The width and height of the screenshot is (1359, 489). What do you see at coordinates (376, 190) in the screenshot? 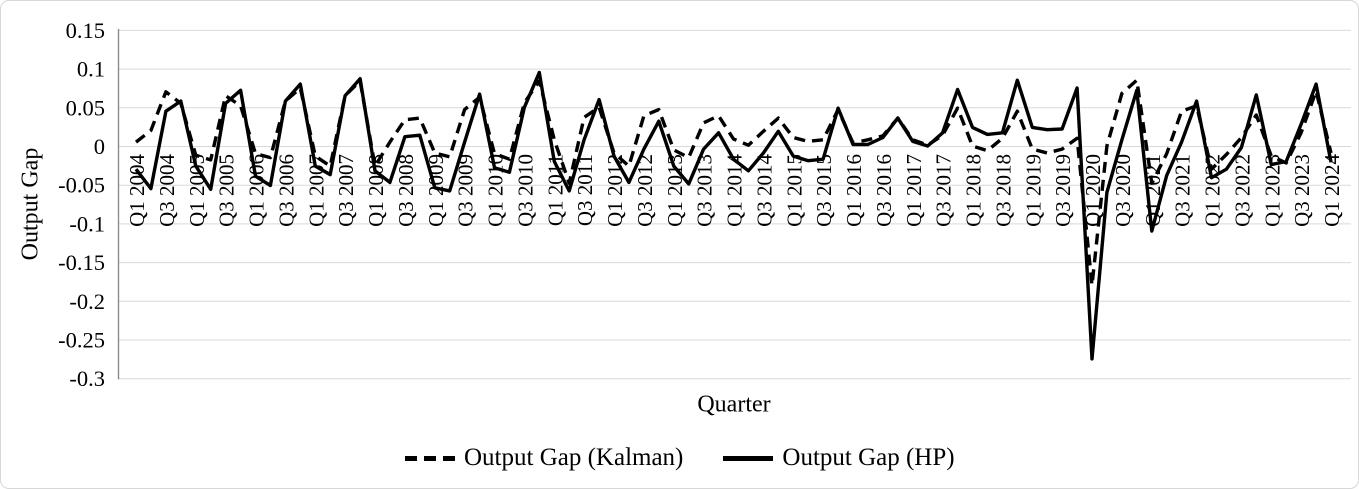
I see `x-tick-label: Q1 2008` at bounding box center [376, 190].